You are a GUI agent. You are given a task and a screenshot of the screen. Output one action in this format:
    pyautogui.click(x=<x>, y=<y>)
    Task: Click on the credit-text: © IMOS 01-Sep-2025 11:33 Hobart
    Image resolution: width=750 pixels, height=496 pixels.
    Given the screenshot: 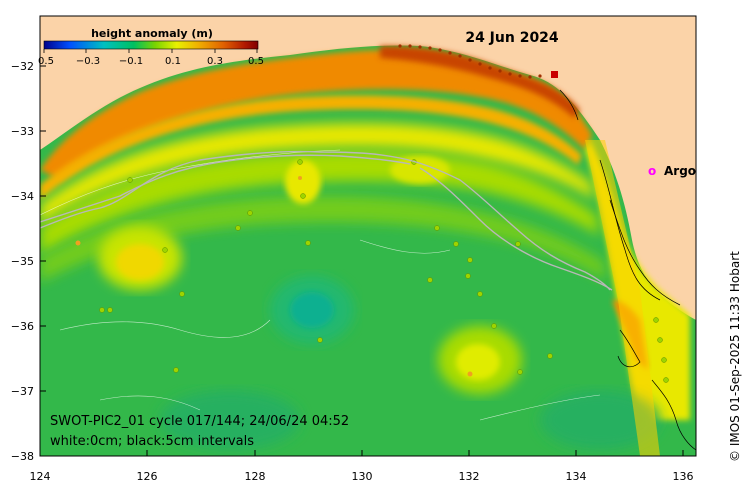 What is the action you would take?
    pyautogui.click(x=735, y=356)
    